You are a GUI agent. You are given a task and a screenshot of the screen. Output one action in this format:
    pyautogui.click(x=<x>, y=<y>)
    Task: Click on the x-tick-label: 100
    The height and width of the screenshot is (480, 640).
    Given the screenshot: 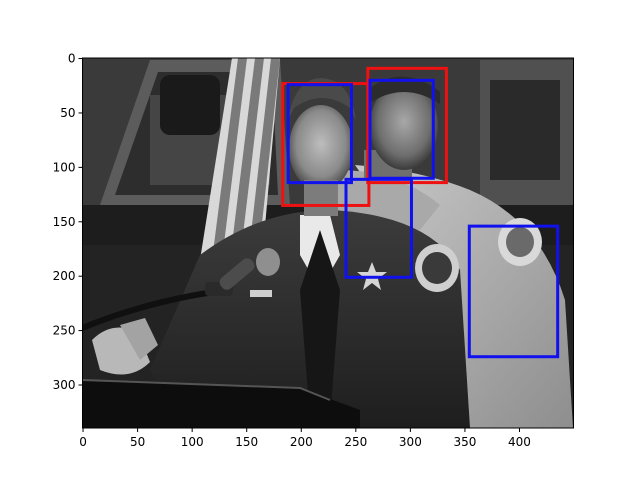 What is the action you would take?
    pyautogui.click(x=192, y=442)
    